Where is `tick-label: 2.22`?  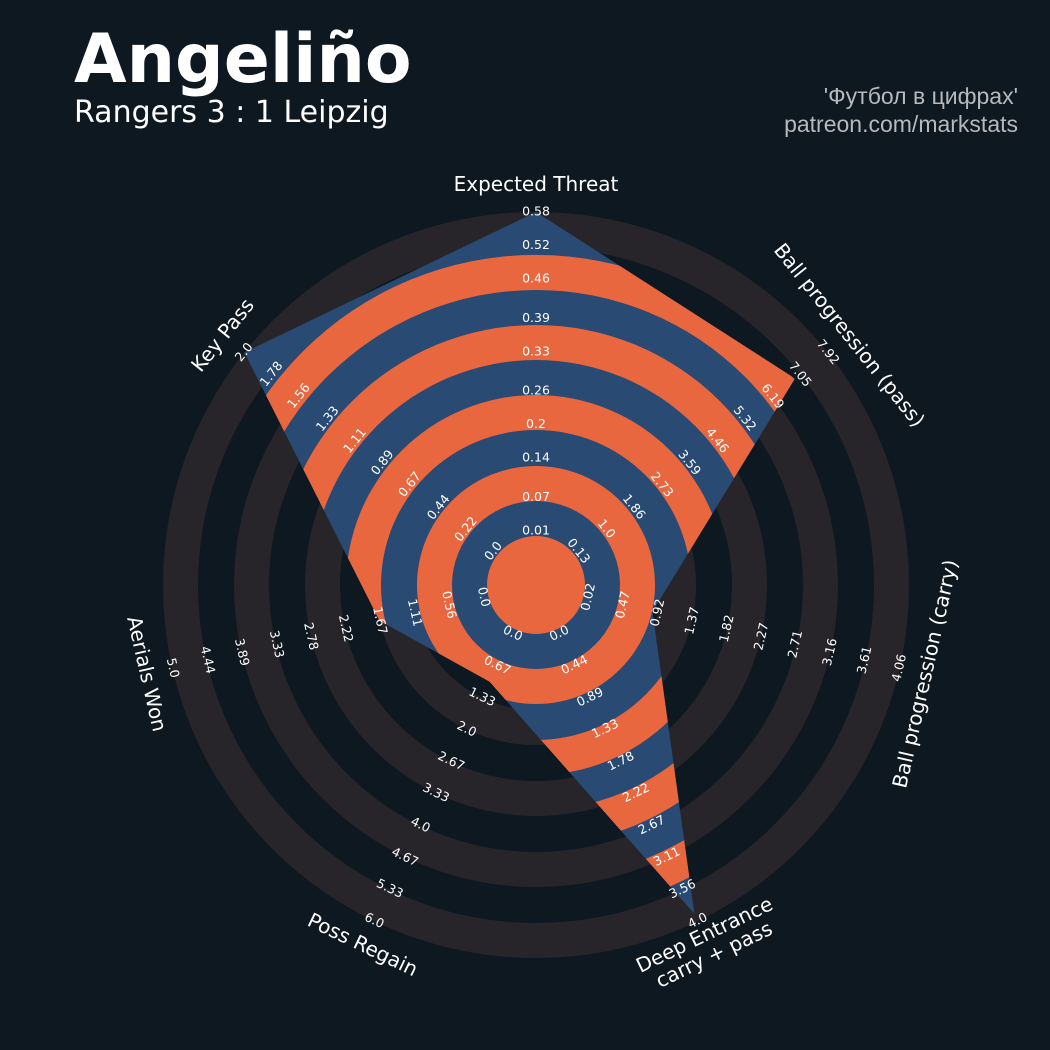 tick-label: 2.22 is located at coordinates (346, 628).